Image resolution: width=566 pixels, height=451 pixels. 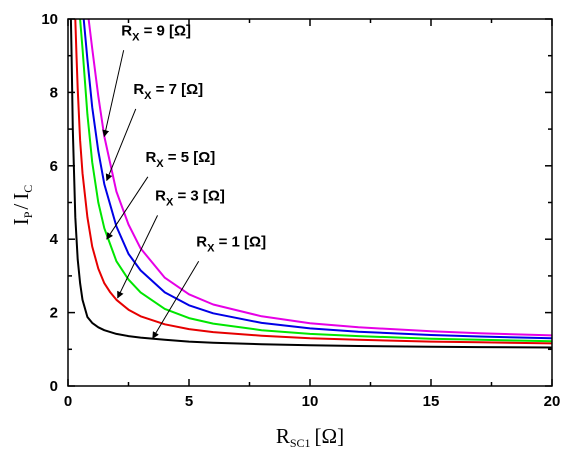 What do you see at coordinates (54, 313) in the screenshot?
I see `y-tick-label: 2` at bounding box center [54, 313].